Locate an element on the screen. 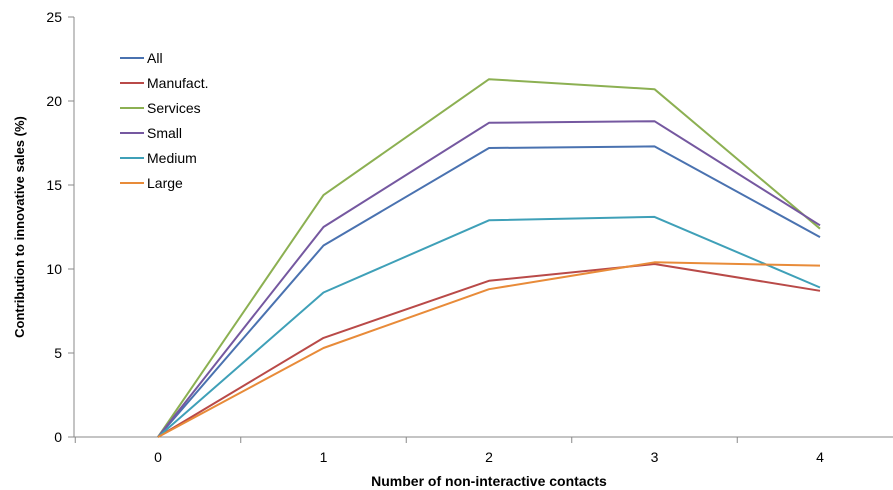  y-tick-label: 20 is located at coordinates (54, 101).